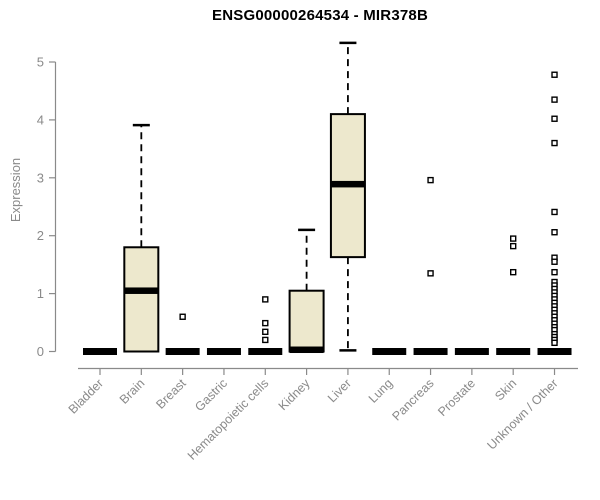 The image size is (600, 500). Describe the element at coordinates (223, 351) in the screenshot. I see `median-gastric` at that location.